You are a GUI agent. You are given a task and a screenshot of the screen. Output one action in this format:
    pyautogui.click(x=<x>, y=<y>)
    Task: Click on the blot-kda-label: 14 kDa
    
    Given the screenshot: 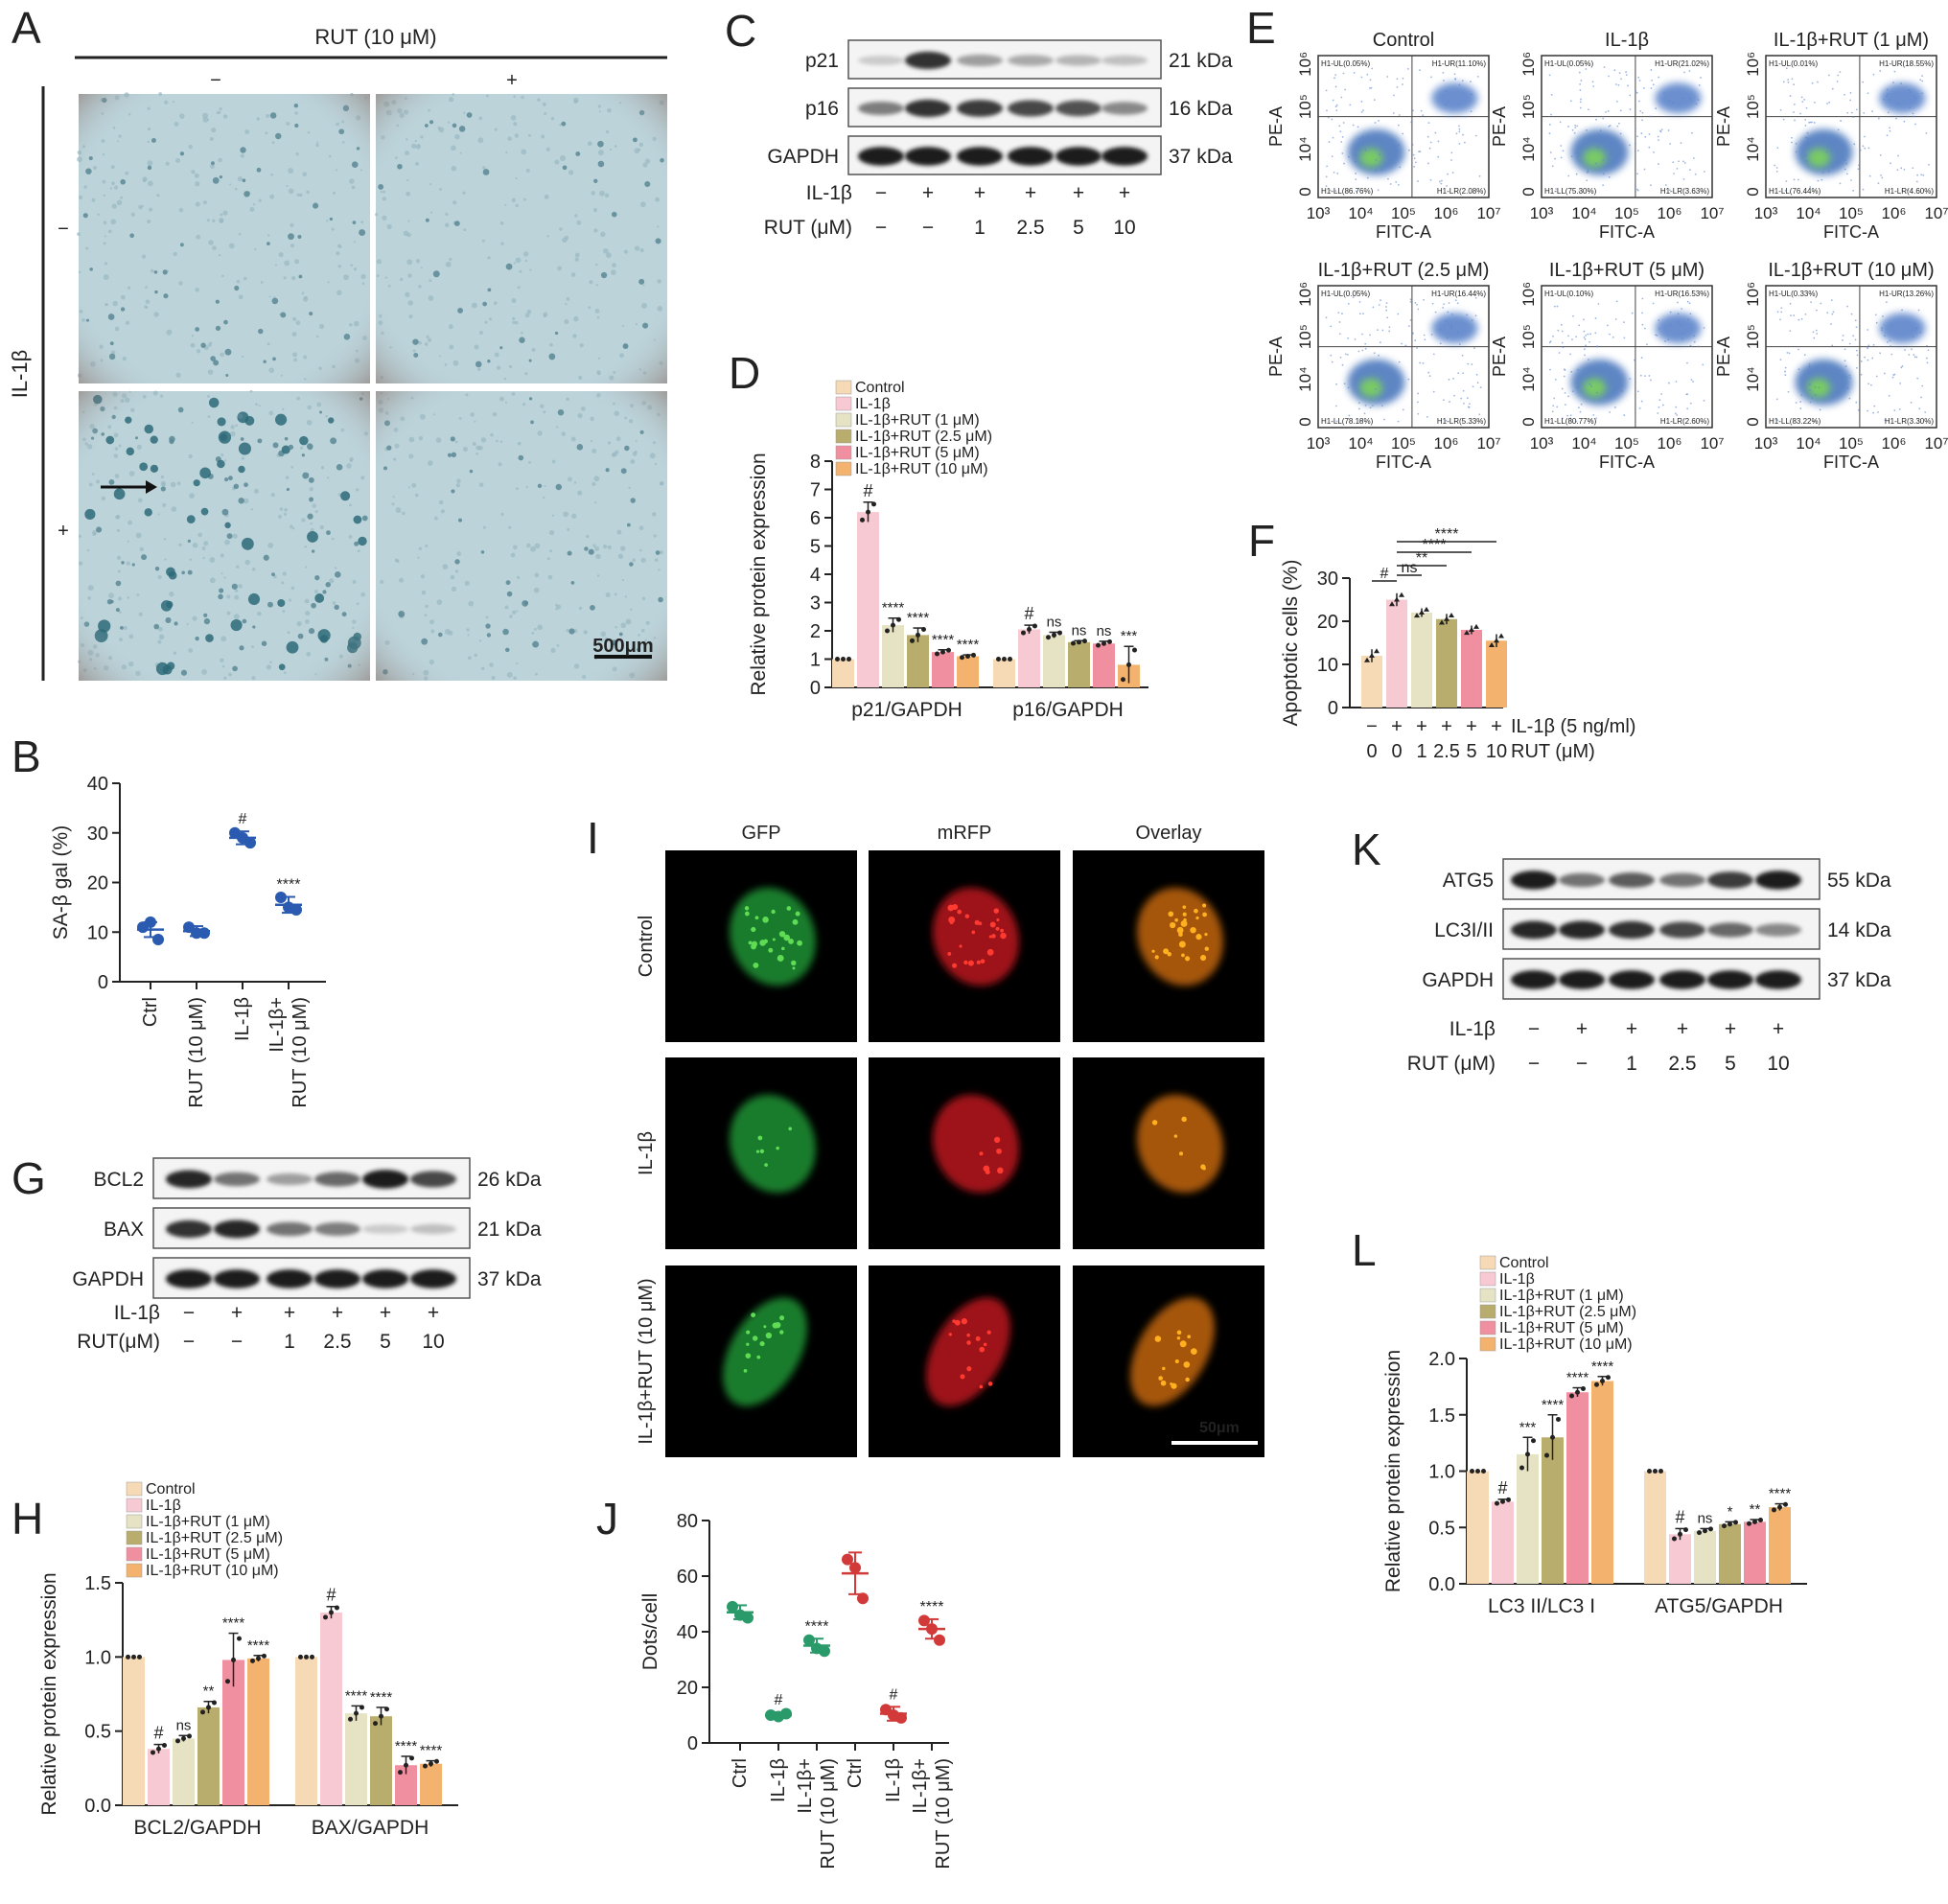 What is the action you would take?
    pyautogui.click(x=1859, y=930)
    